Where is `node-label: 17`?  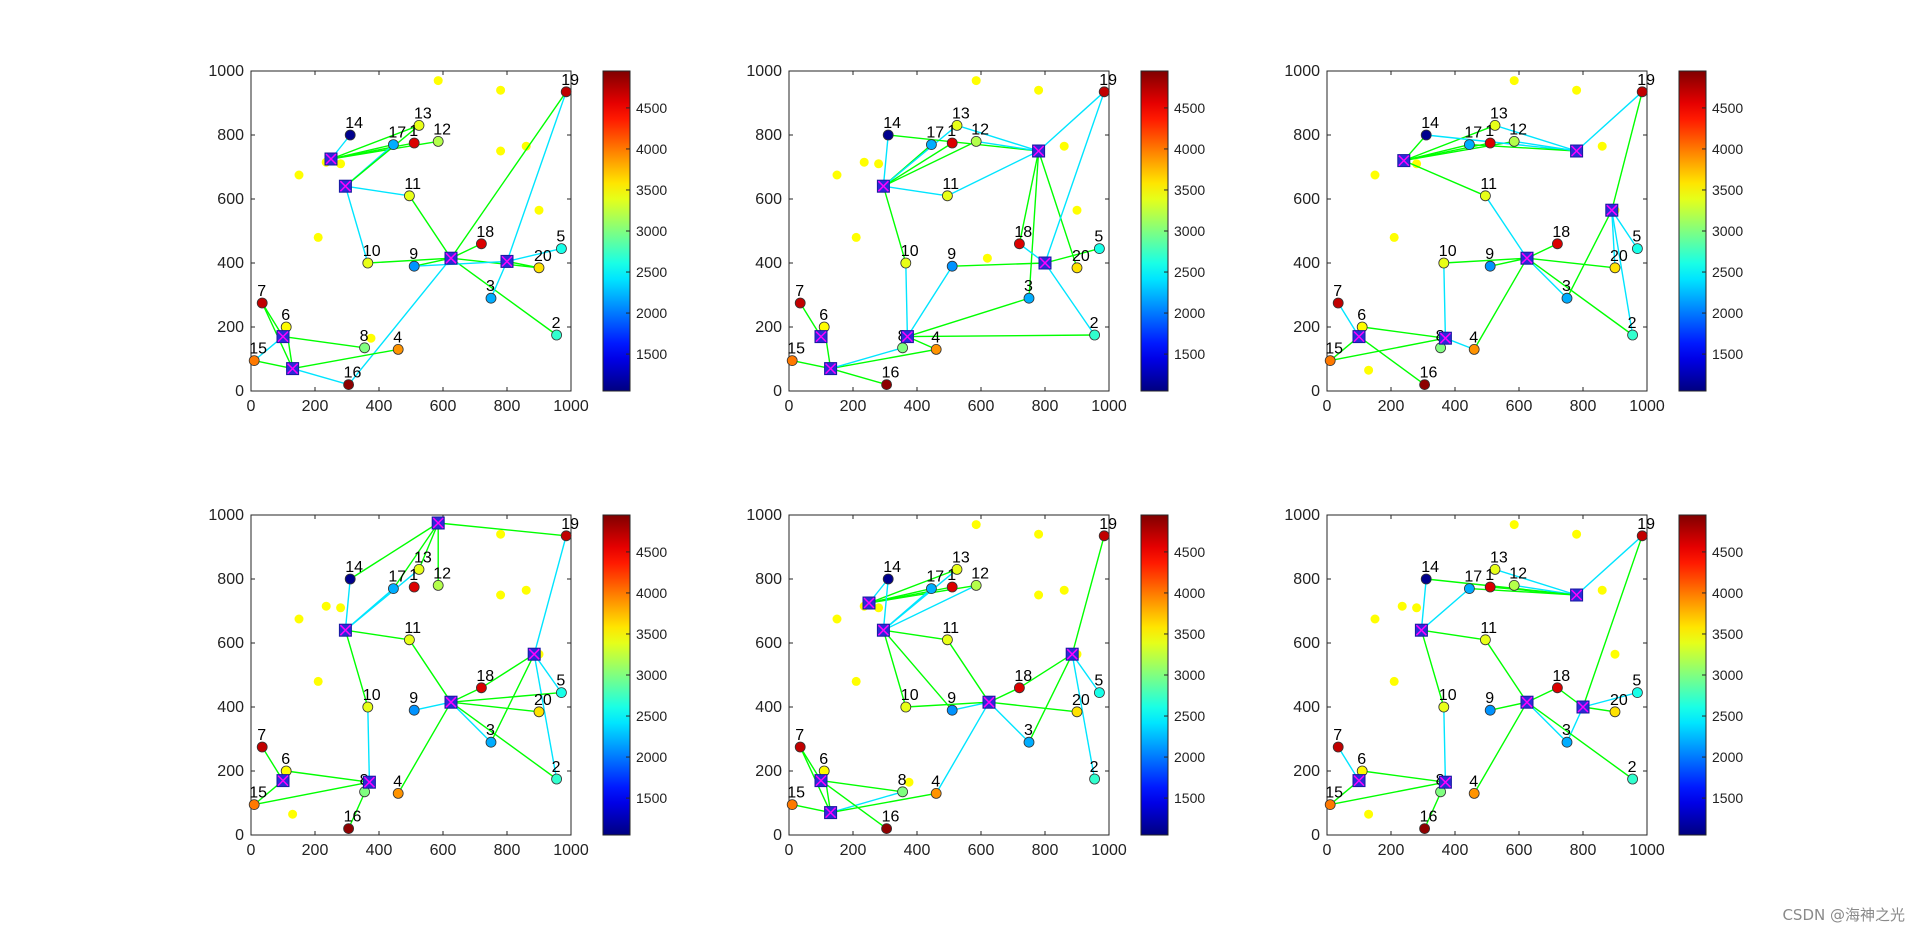
node-label: 17 is located at coordinates (935, 133).